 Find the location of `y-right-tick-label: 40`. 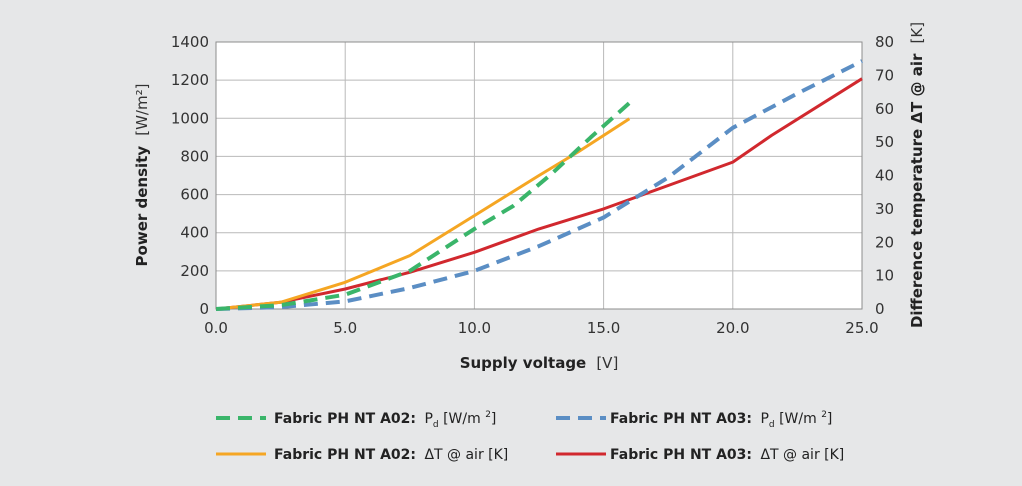

y-right-tick-label: 40 is located at coordinates (884, 176).